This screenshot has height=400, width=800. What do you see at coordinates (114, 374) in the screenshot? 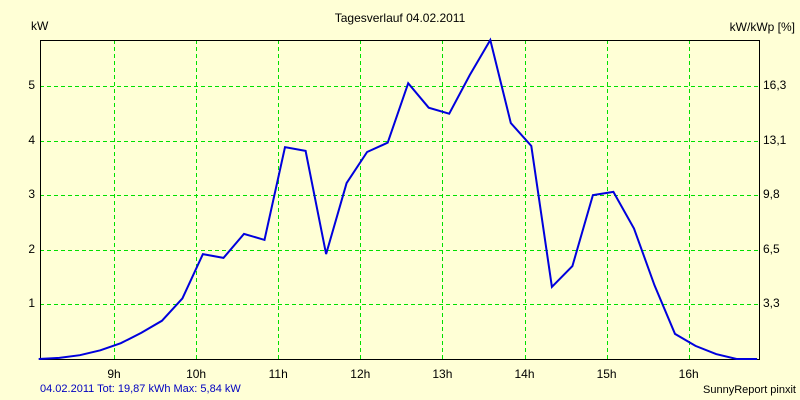
I see `x-tick: 9h` at bounding box center [114, 374].